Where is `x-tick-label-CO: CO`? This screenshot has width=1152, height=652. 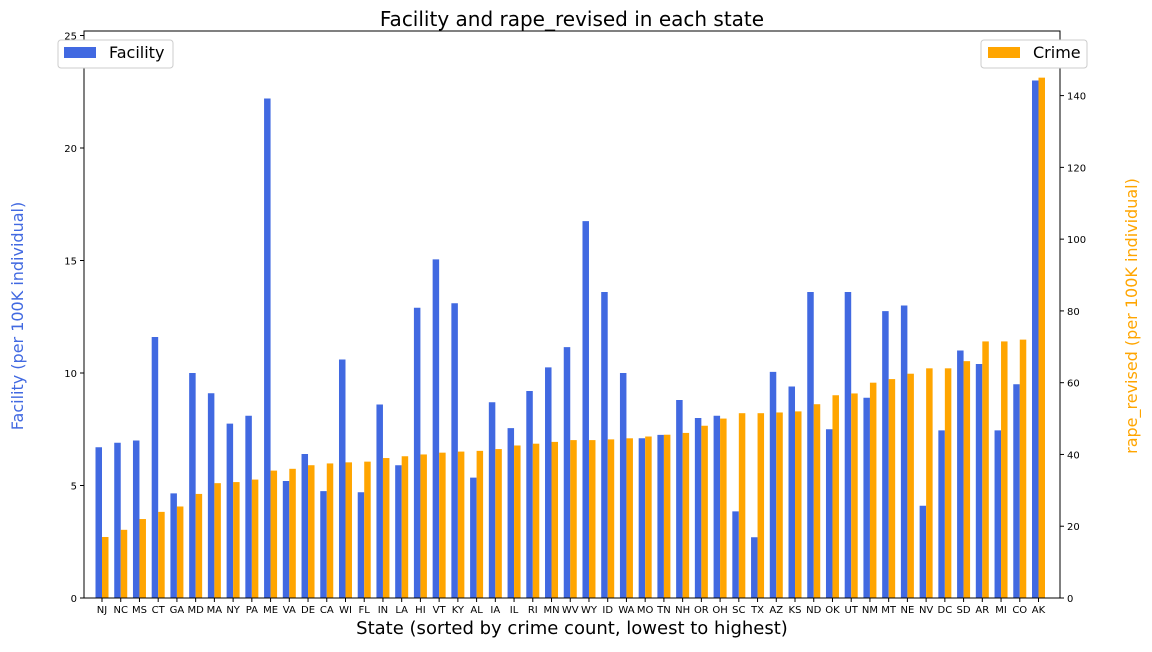 x-tick-label-CO: CO is located at coordinates (1019, 610).